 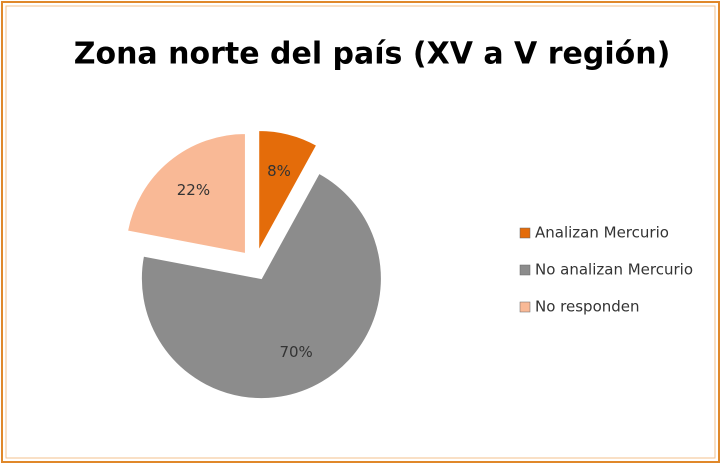 I want to click on chart-title: Zona norte del país (XV a V región), so click(x=372, y=54).